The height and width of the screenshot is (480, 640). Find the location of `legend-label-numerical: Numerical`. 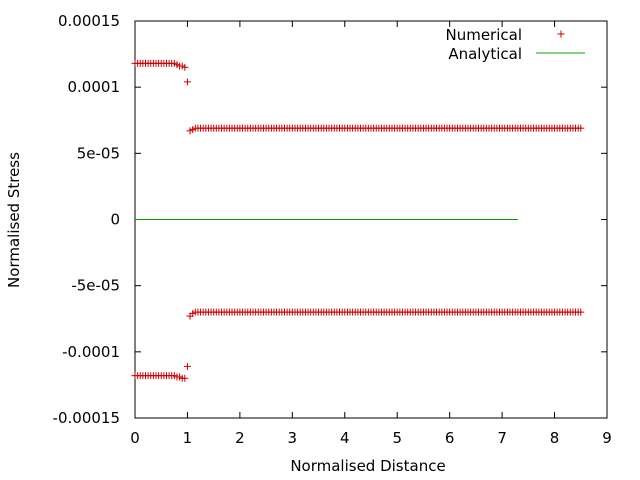

legend-label-numerical: Numerical is located at coordinates (483, 35).